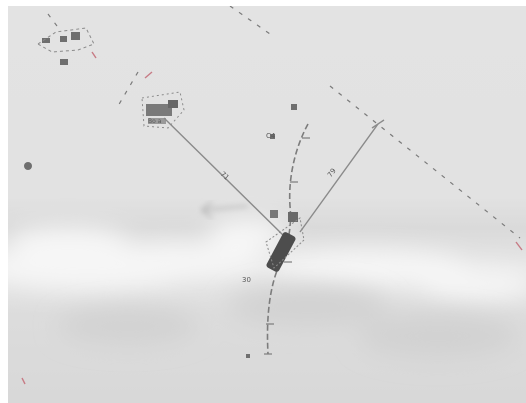 This screenshot has height=403, width=526. I want to click on top-left-structures, so click(52, 101).